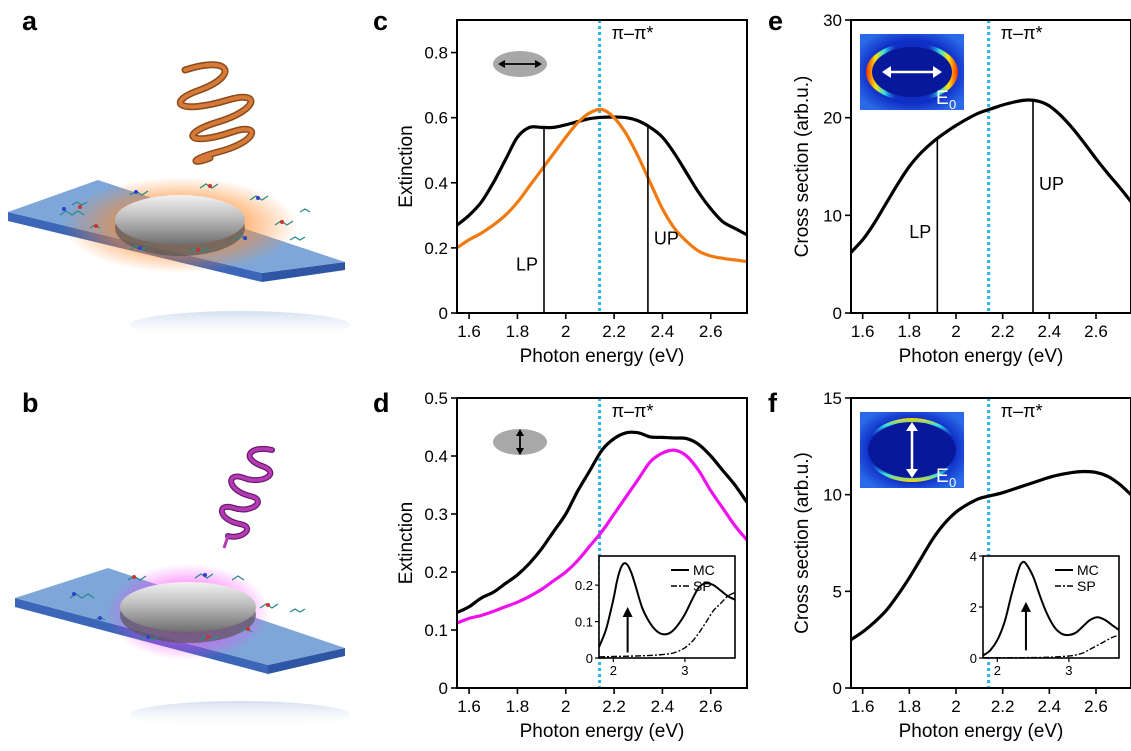  I want to click on y-tick-label: 15, so click(832, 398).